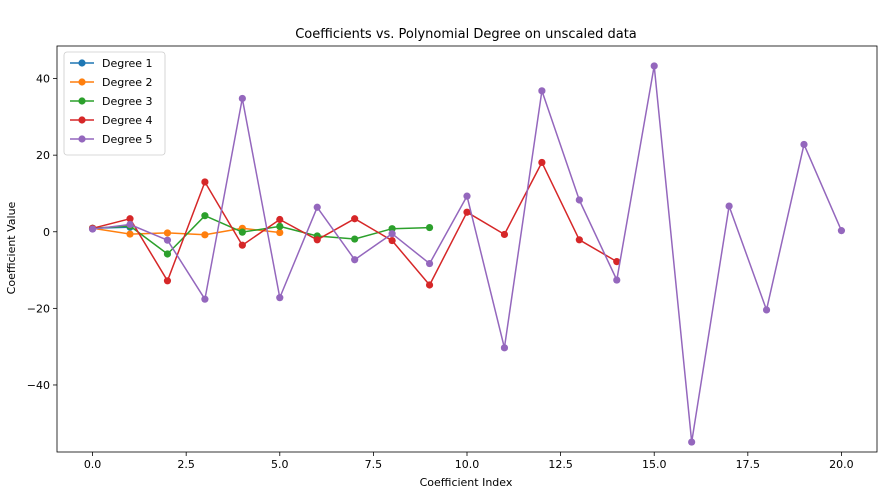  What do you see at coordinates (748, 464) in the screenshot?
I see `x-tick-label: 17.5` at bounding box center [748, 464].